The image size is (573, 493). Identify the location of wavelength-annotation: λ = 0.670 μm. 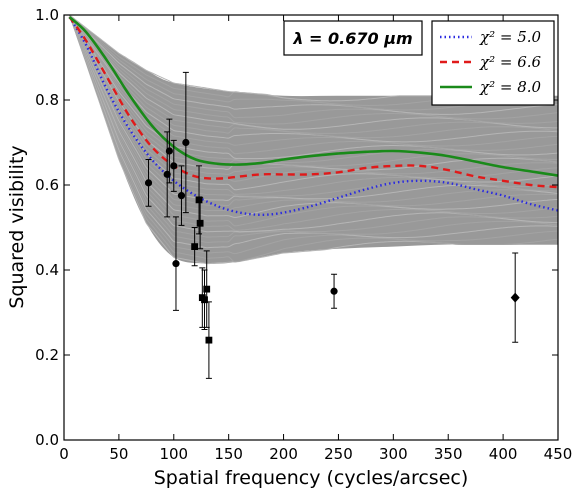
(352, 38).